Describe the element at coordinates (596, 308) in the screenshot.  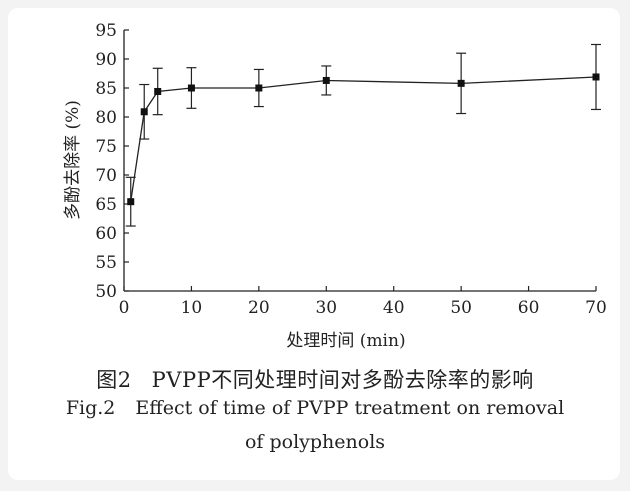
I see `x-tick-label: 70` at that location.